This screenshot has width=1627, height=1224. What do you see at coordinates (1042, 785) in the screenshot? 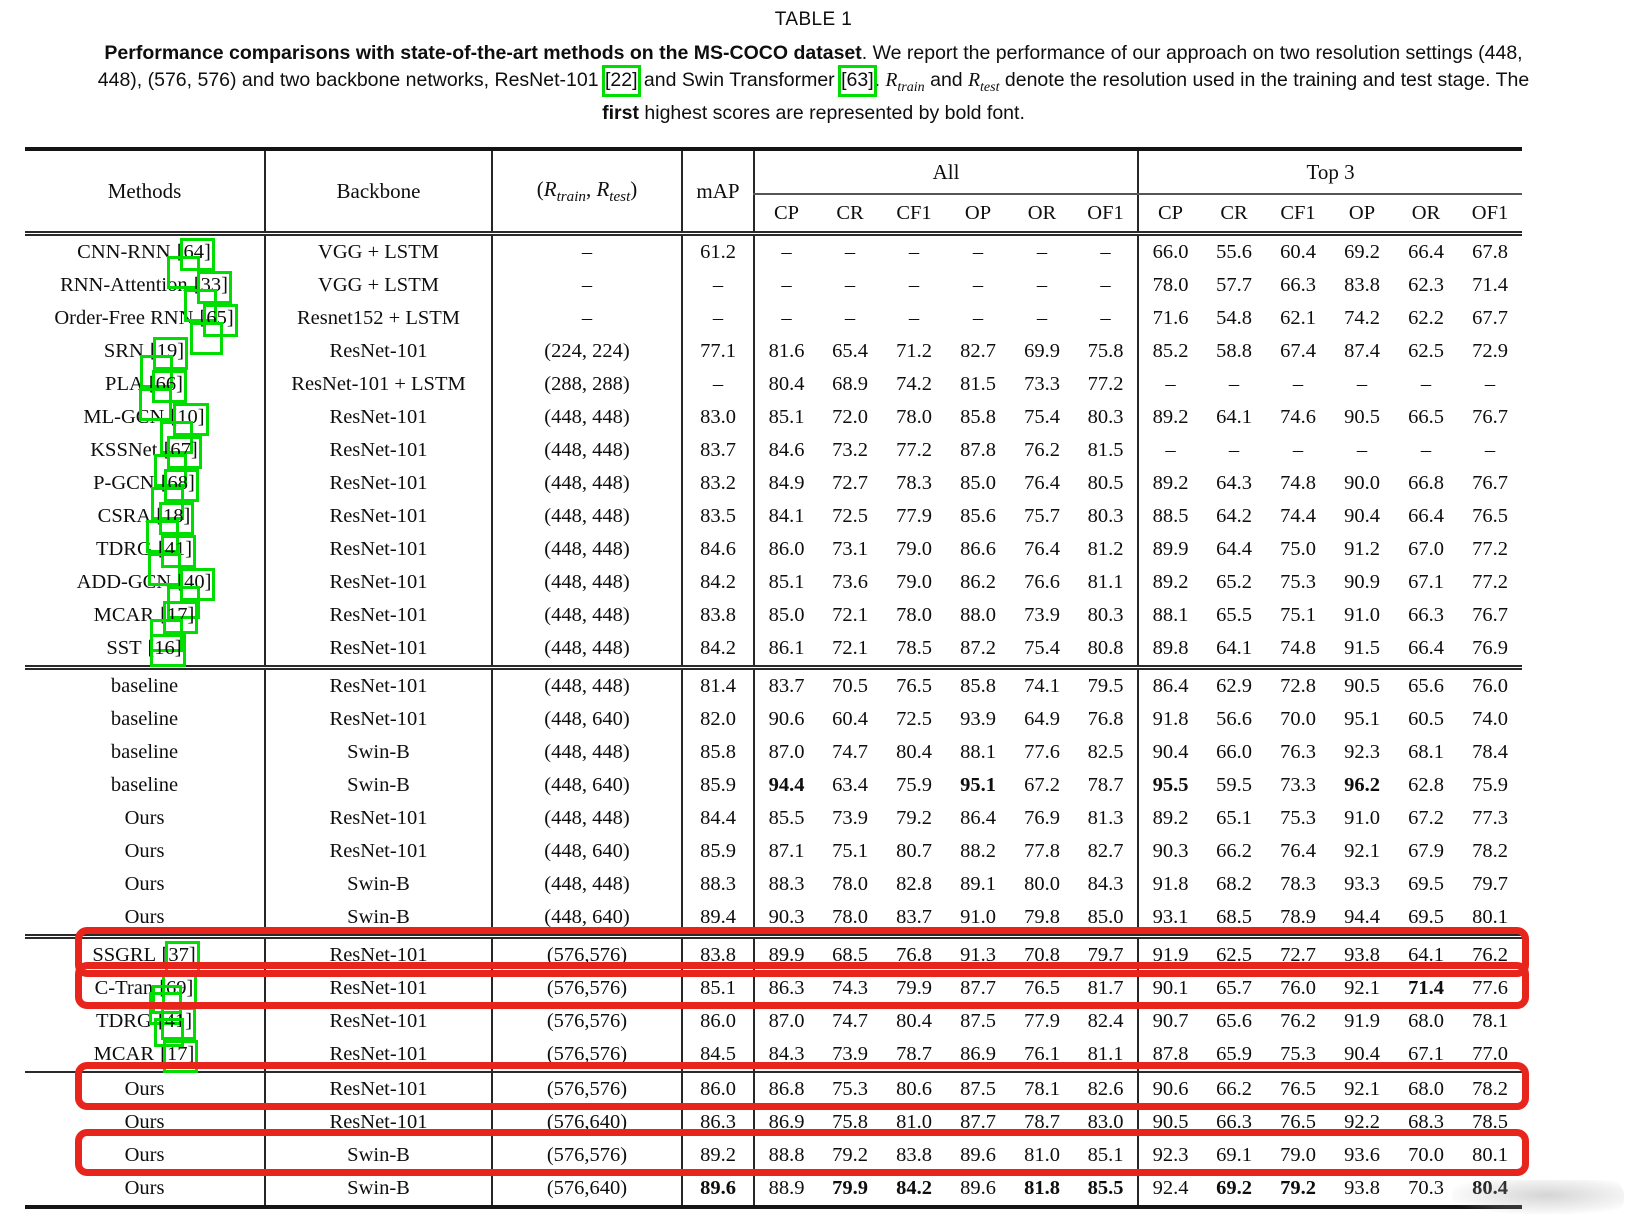
I see `score-cell-all: 67.2` at bounding box center [1042, 785].